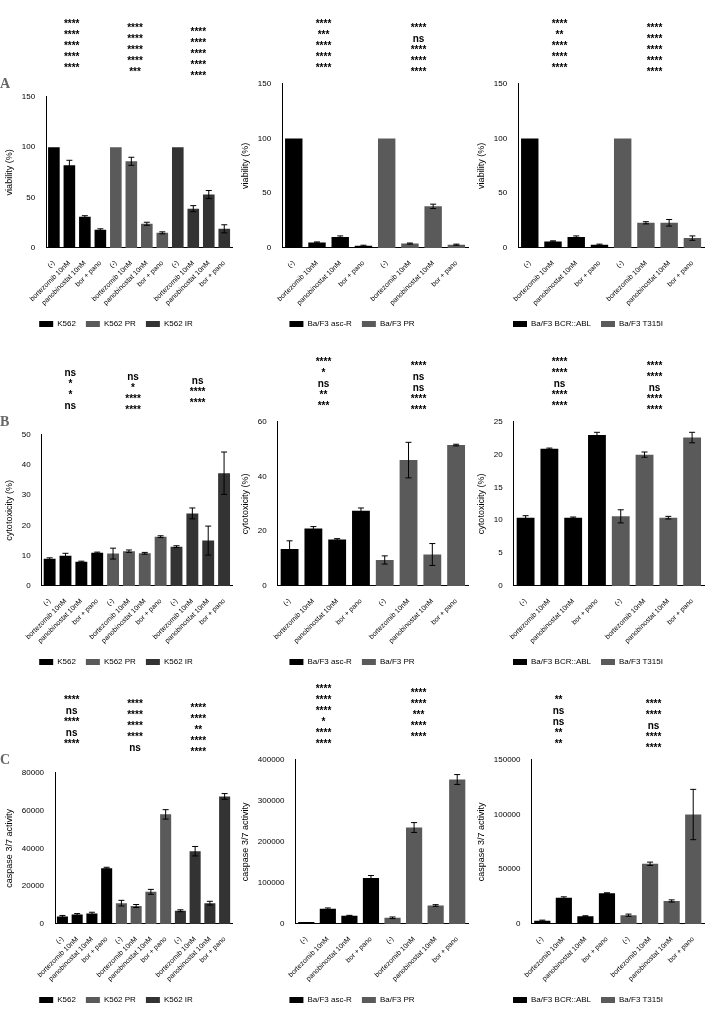 This screenshot has width=709, height=1022. I want to click on chart-title: A, so click(5, 84).